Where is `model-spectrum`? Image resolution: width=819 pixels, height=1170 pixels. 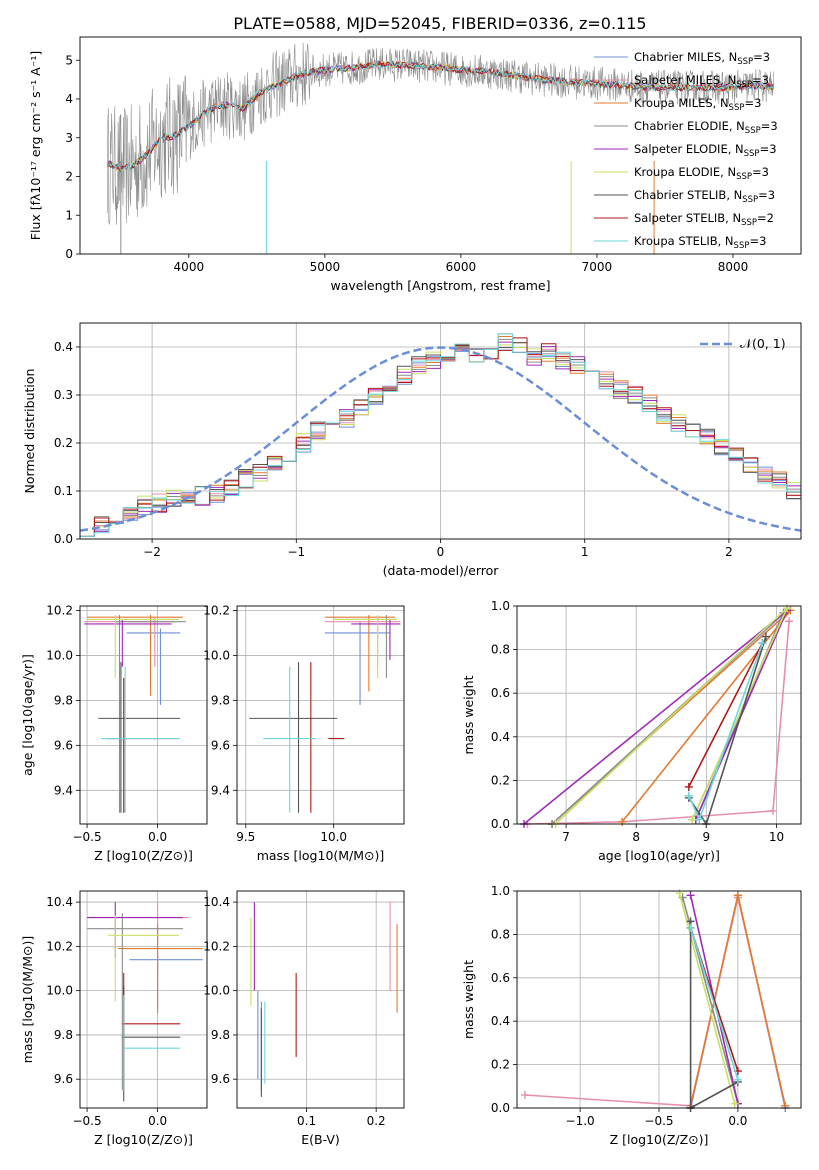 model-spectrum is located at coordinates (440, 116).